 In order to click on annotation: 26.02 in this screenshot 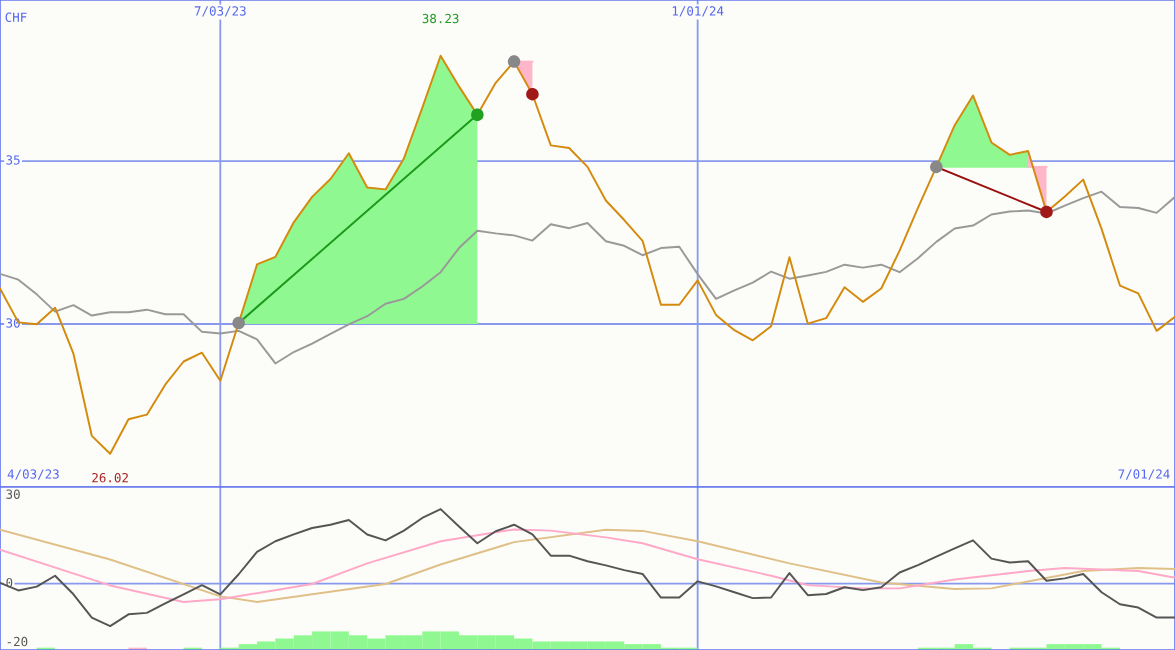, I will do `click(110, 477)`.